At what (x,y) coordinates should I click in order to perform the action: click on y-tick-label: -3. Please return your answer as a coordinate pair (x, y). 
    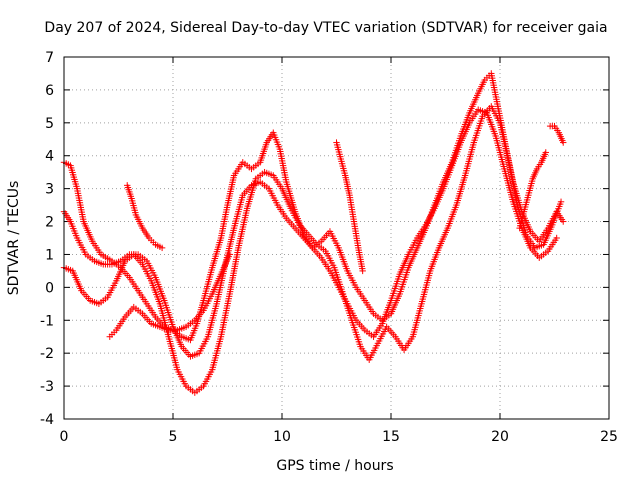
    Looking at the image, I should click on (47, 387).